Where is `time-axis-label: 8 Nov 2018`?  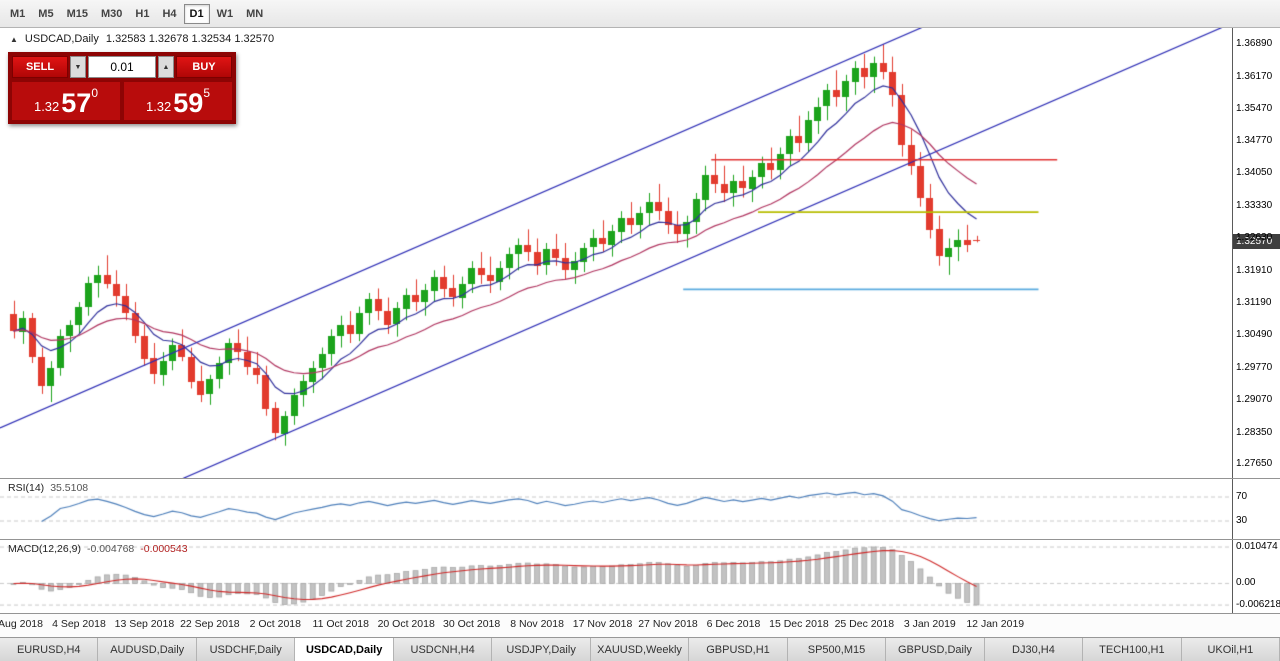
time-axis-label: 8 Nov 2018 is located at coordinates (537, 624).